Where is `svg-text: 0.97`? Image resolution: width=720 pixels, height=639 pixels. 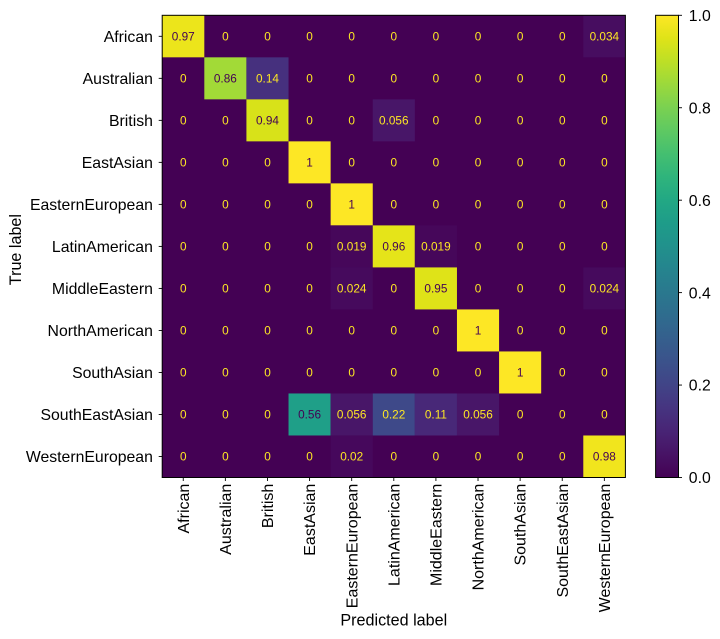 svg-text: 0.97 is located at coordinates (183, 37).